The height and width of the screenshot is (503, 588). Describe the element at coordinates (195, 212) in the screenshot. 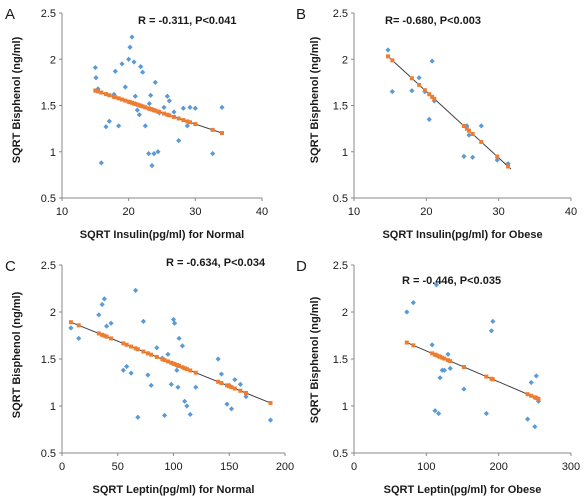

I see `x-tick-label: 30` at that location.